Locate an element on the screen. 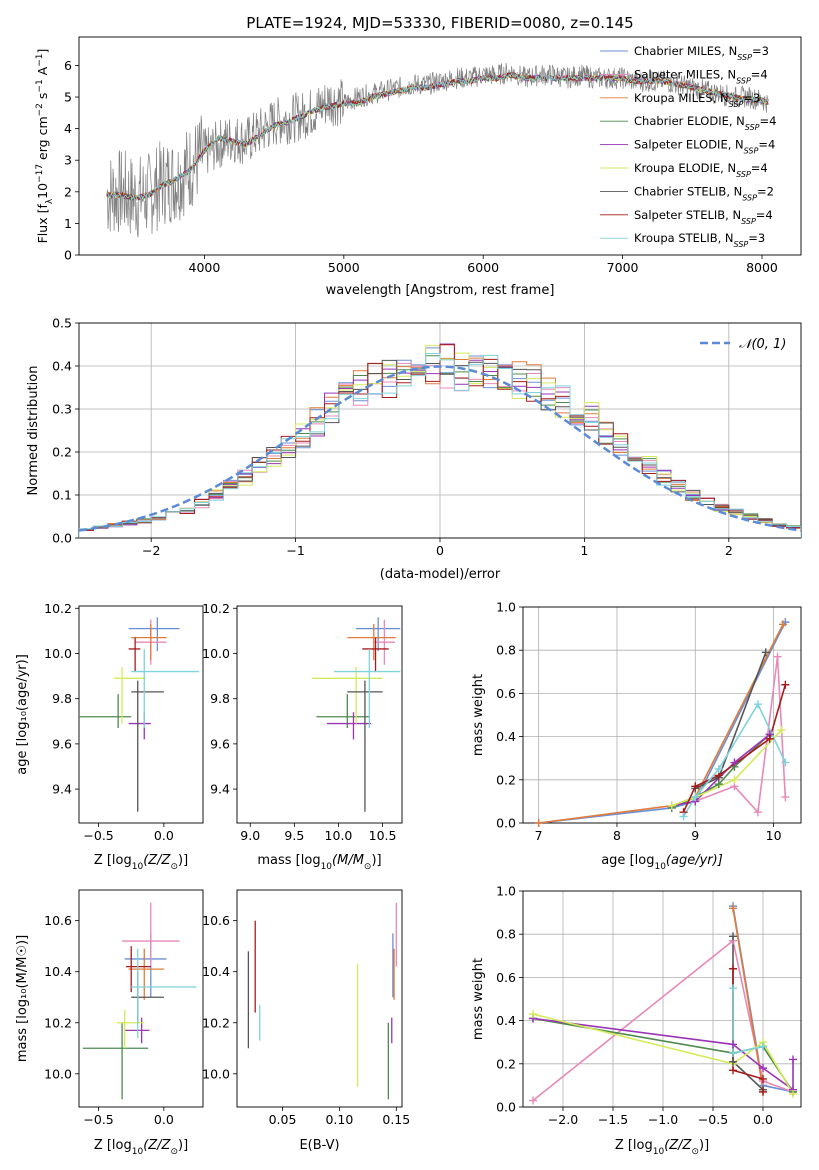 The image size is (819, 1170). y-axis-label: age [log₁₀(age/yr)] is located at coordinates (22, 714).